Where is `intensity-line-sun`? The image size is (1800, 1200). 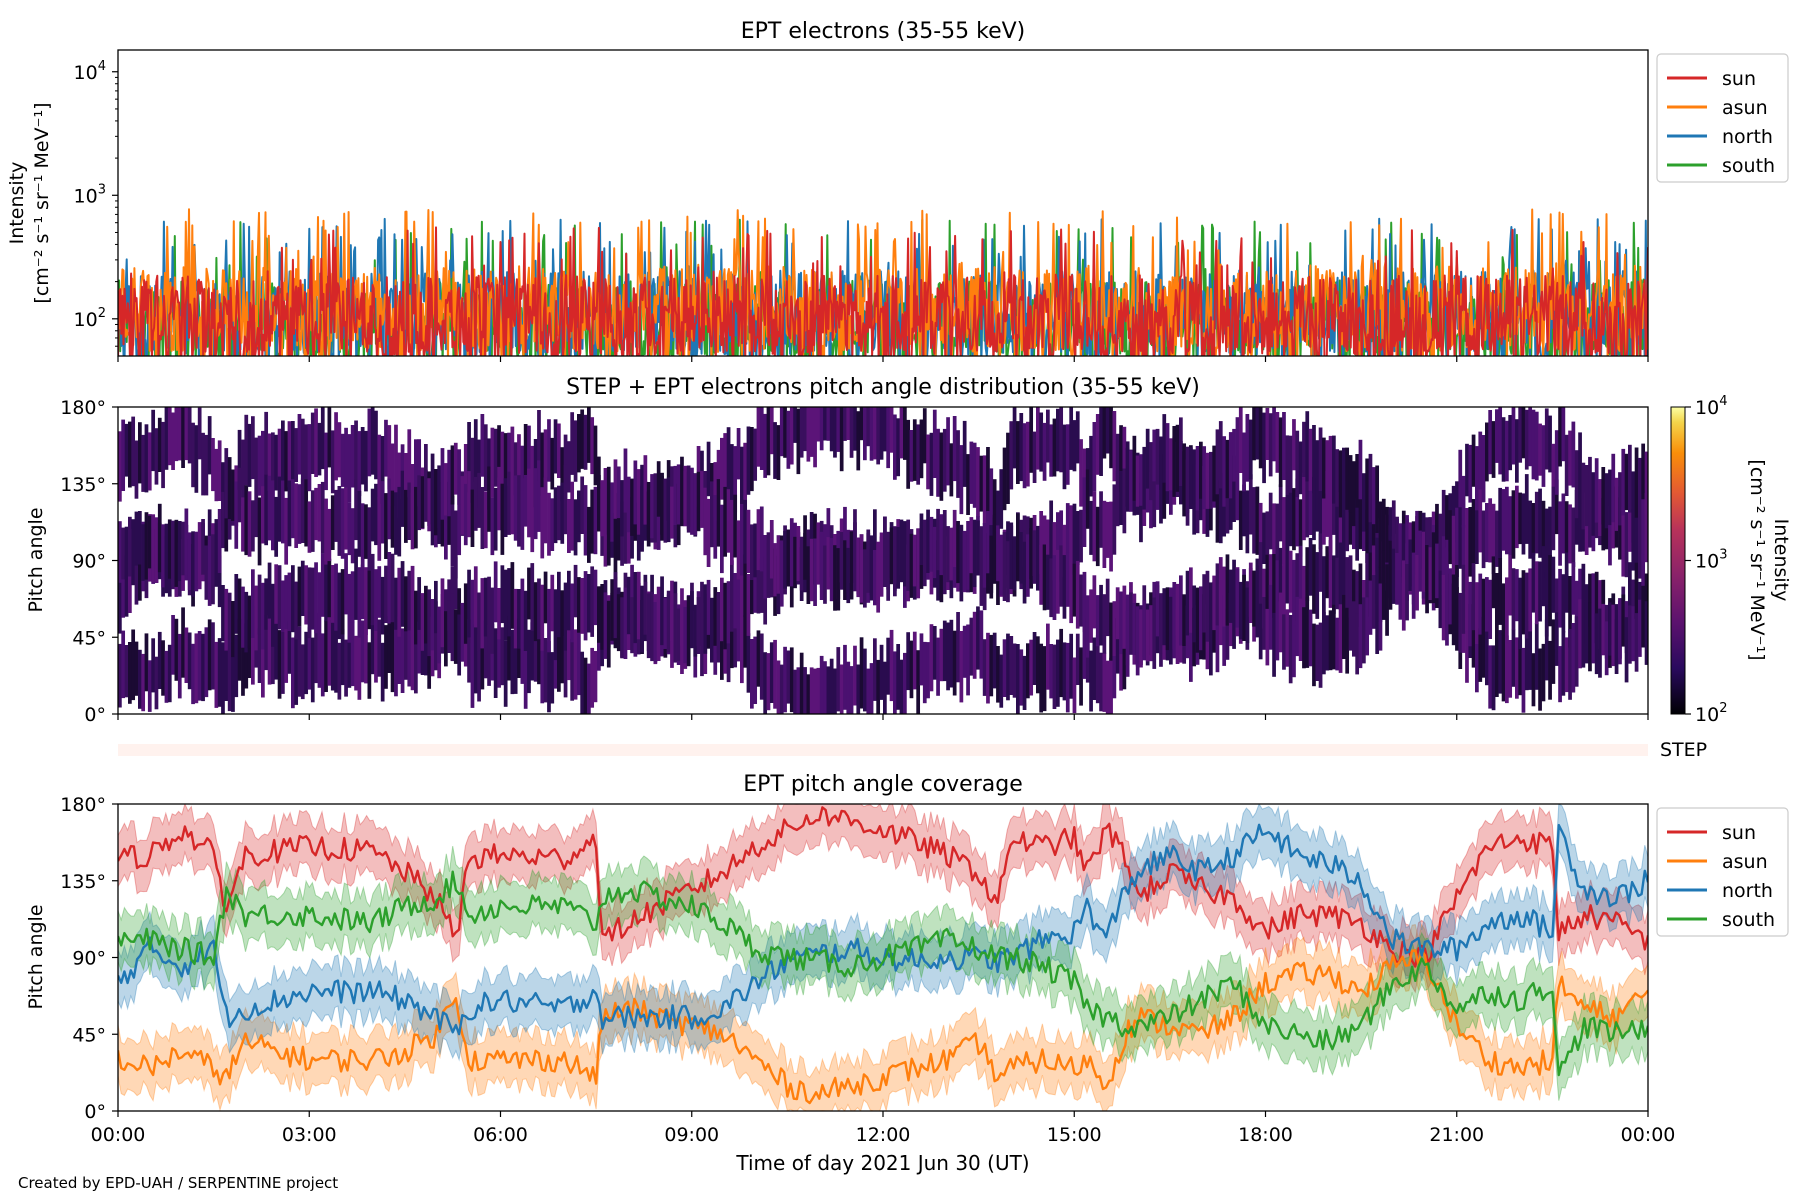 intensity-line-sun is located at coordinates (883, 291).